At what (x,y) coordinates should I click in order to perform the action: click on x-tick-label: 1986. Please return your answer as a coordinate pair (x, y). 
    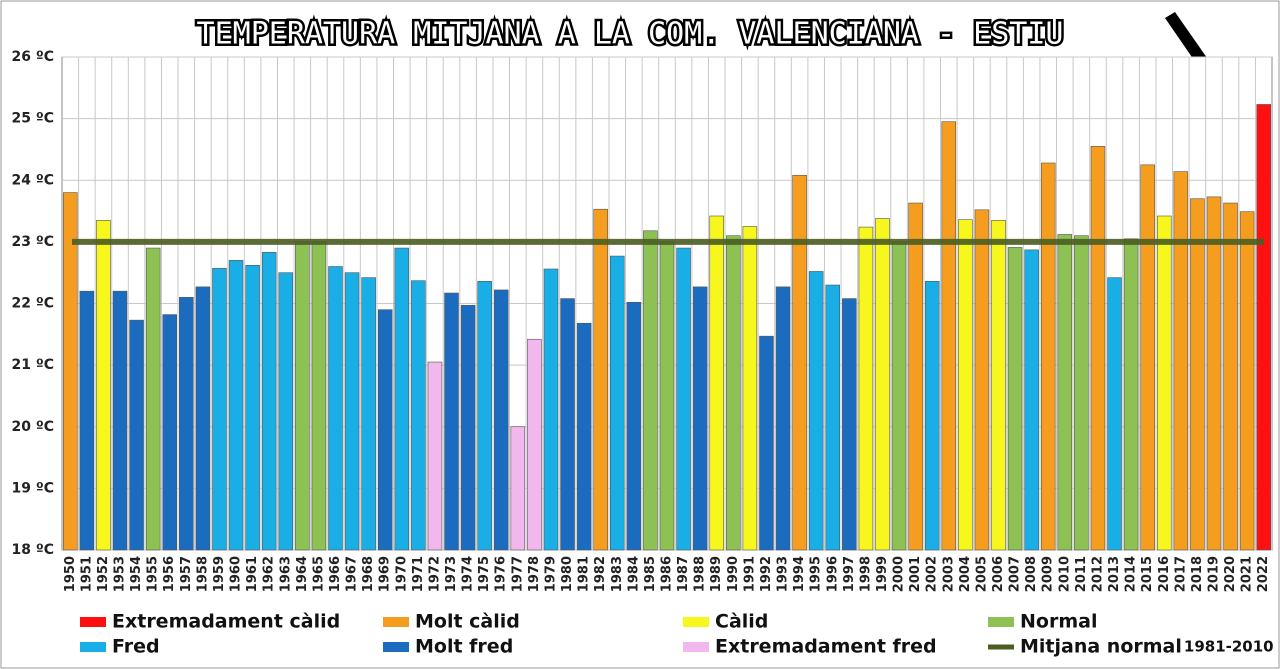
    Looking at the image, I should click on (667, 574).